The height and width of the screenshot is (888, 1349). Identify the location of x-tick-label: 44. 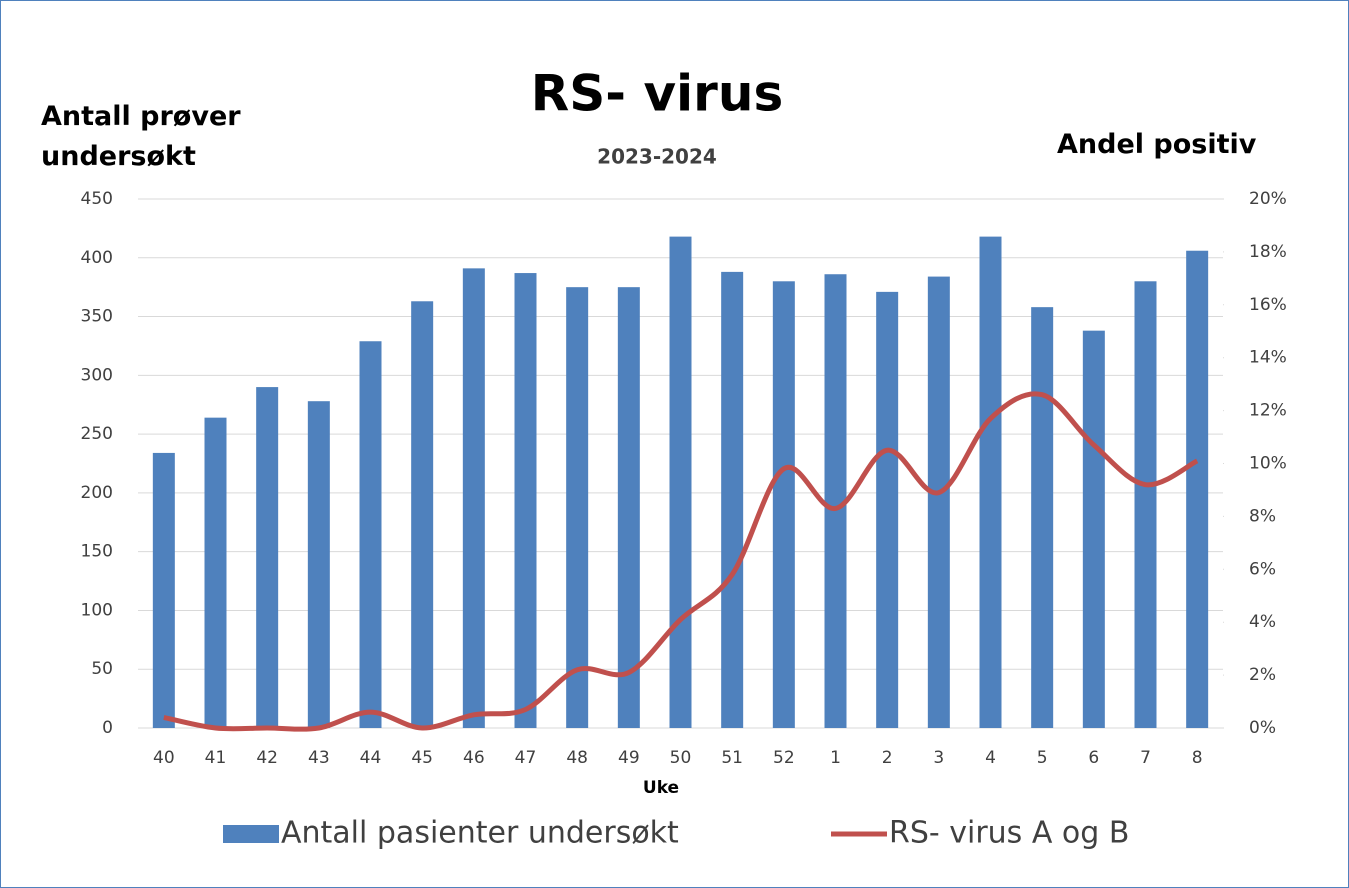
(371, 758).